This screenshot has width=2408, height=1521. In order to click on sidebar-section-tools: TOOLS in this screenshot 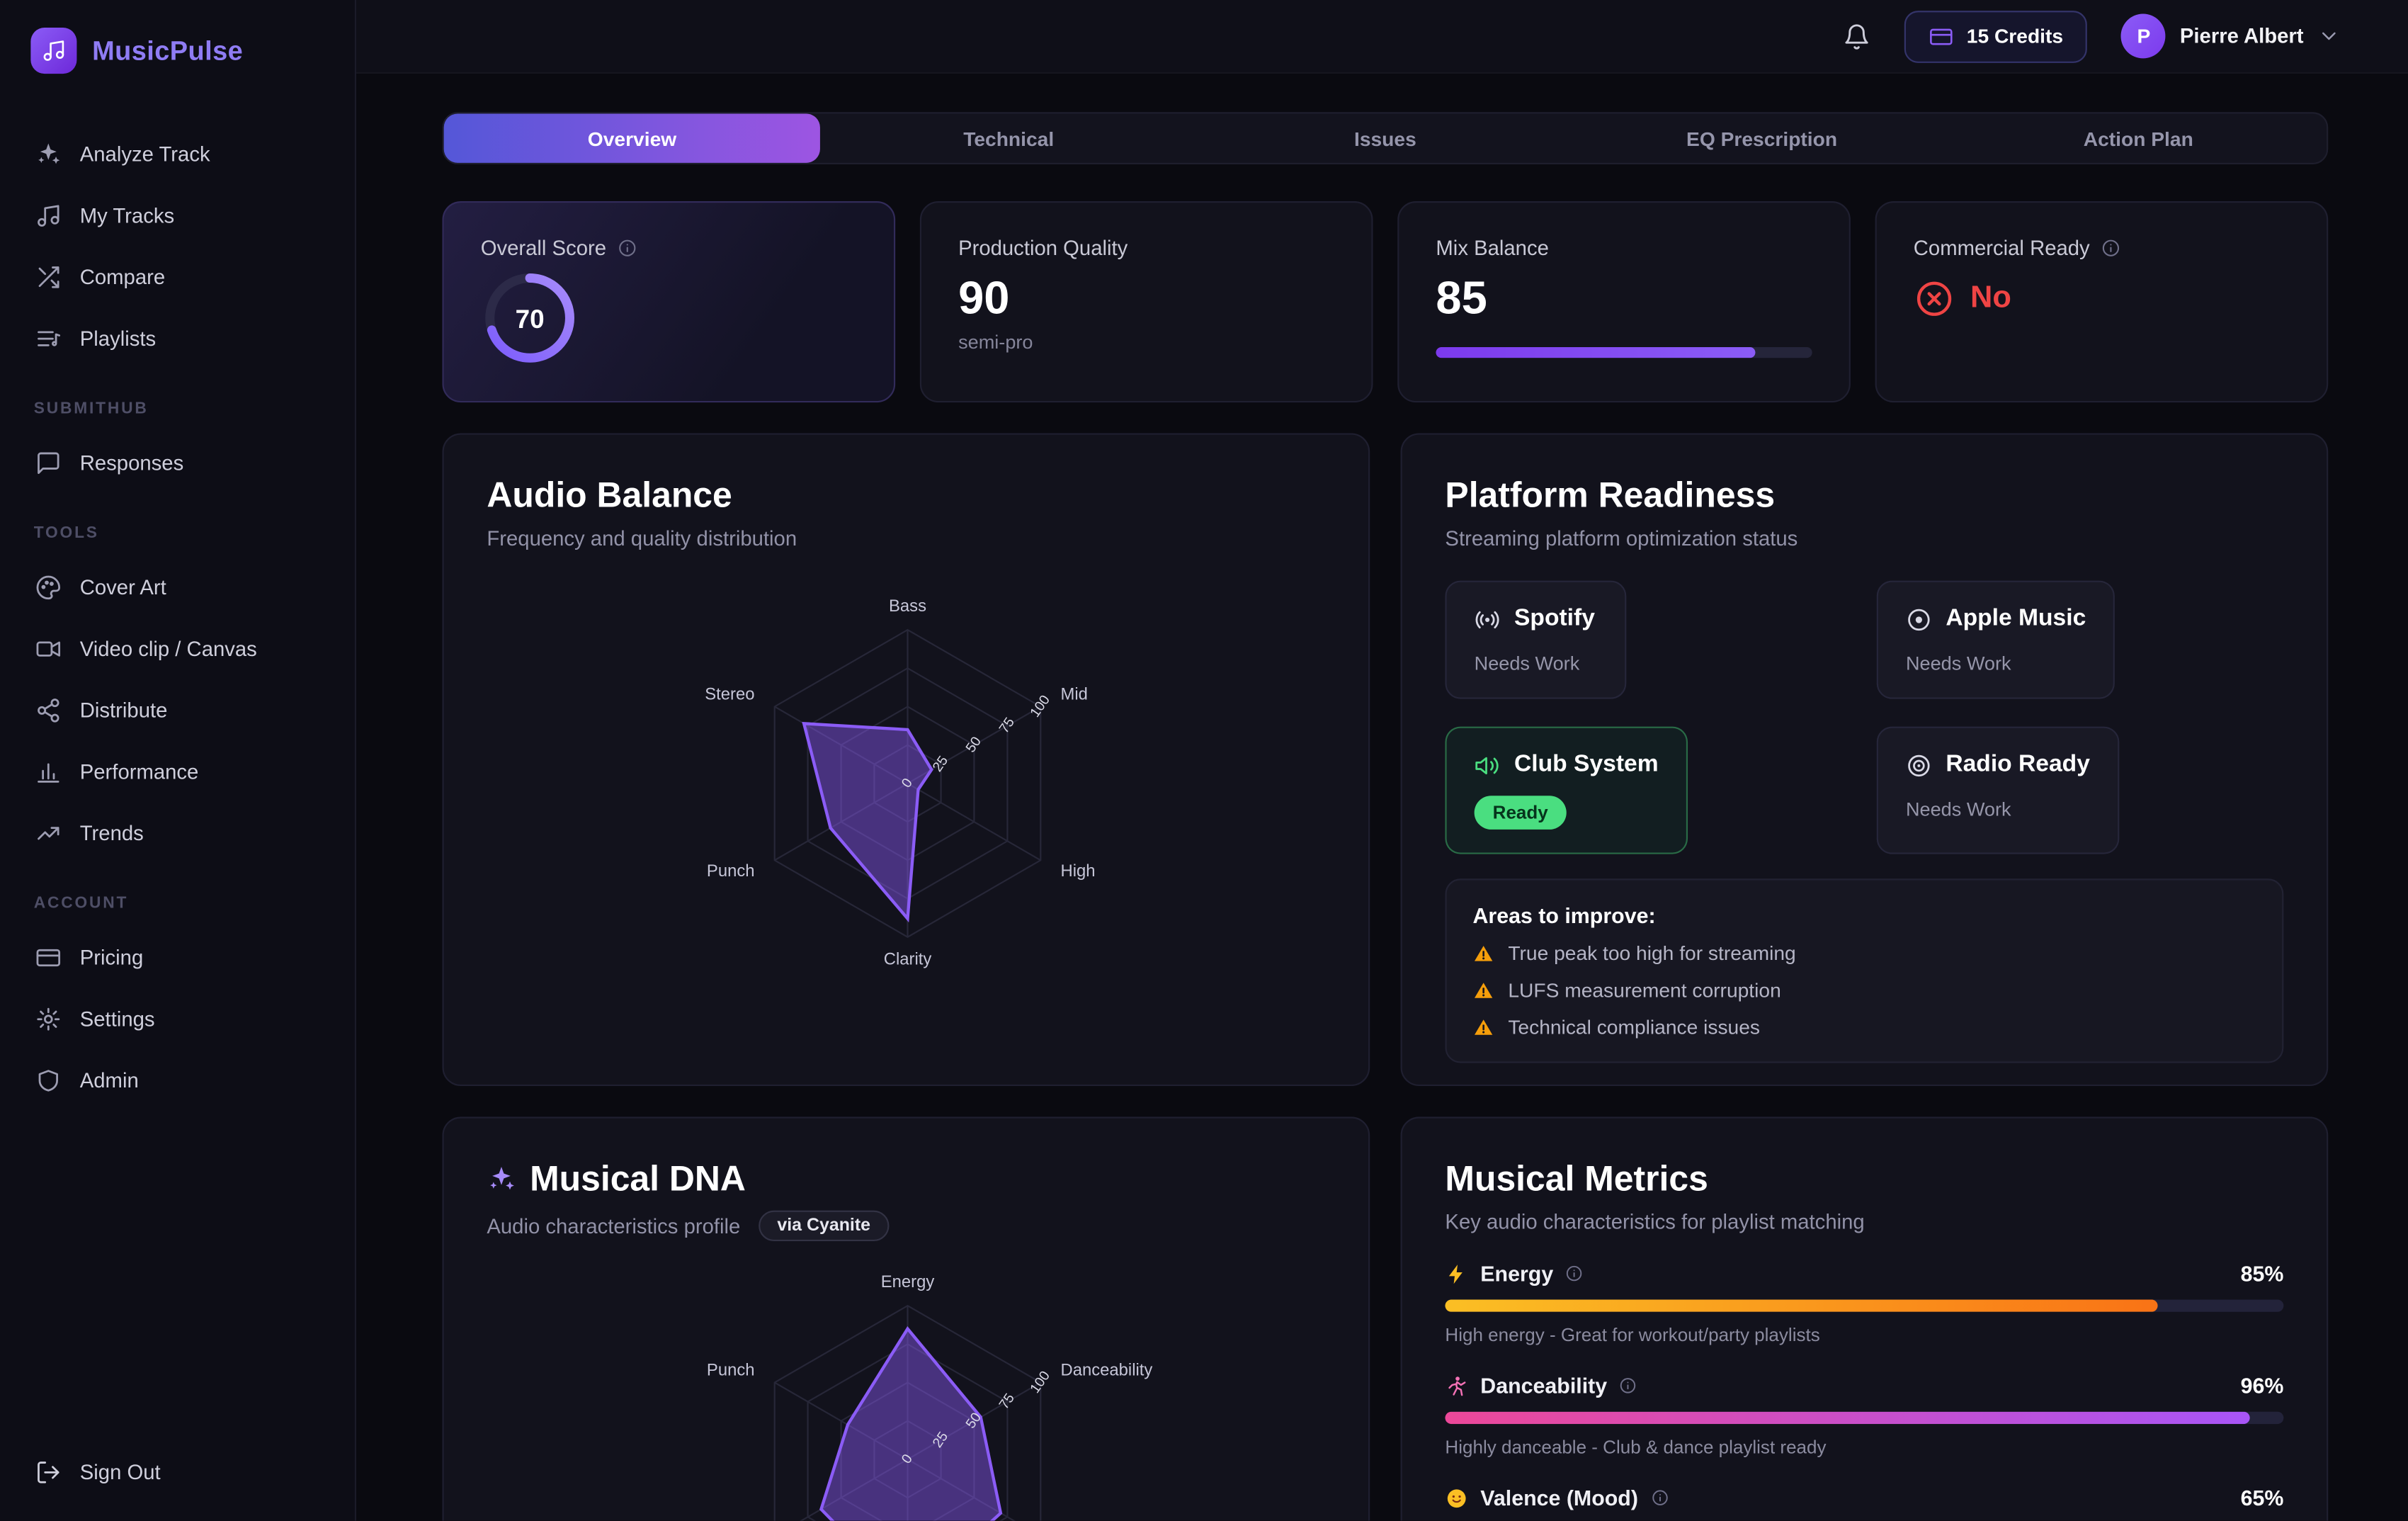, I will do `click(66, 533)`.